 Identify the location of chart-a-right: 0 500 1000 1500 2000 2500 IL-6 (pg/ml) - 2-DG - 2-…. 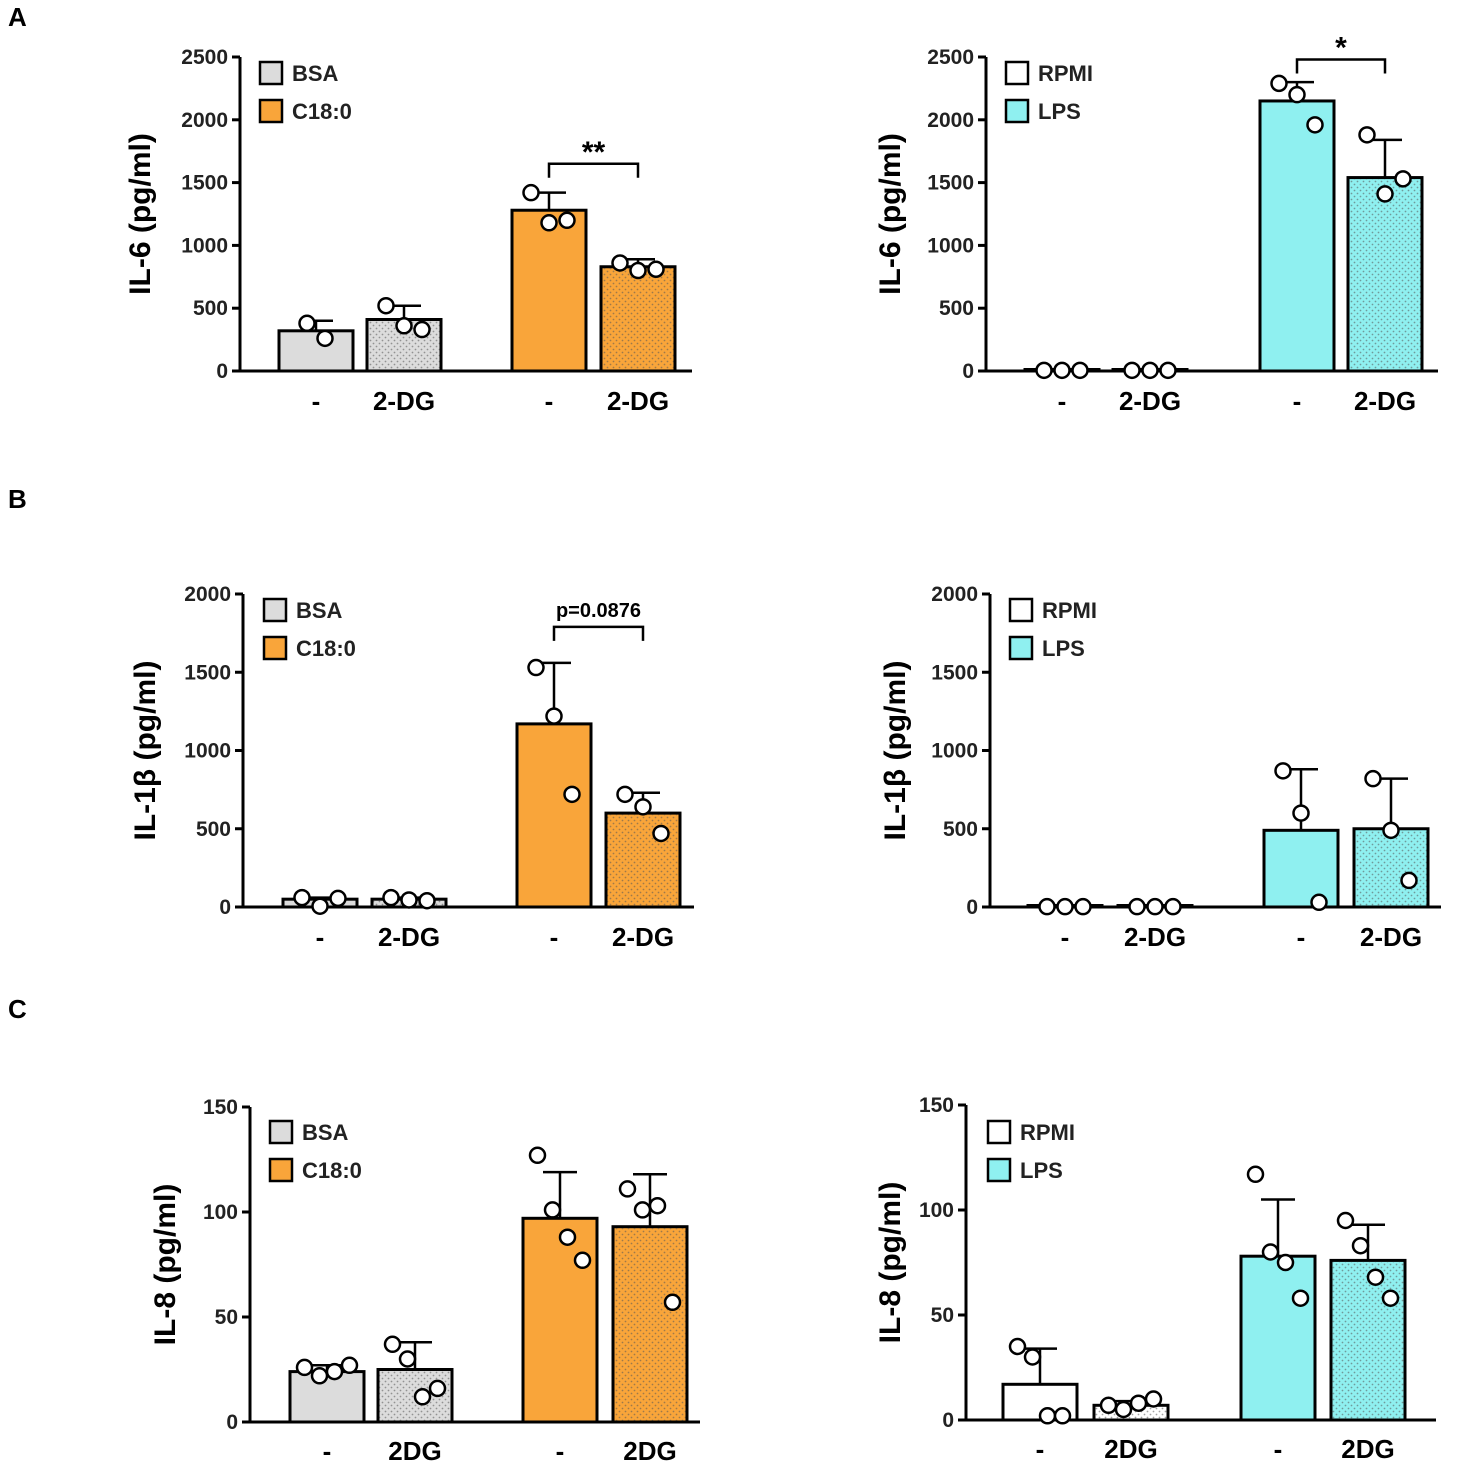
(1156, 224).